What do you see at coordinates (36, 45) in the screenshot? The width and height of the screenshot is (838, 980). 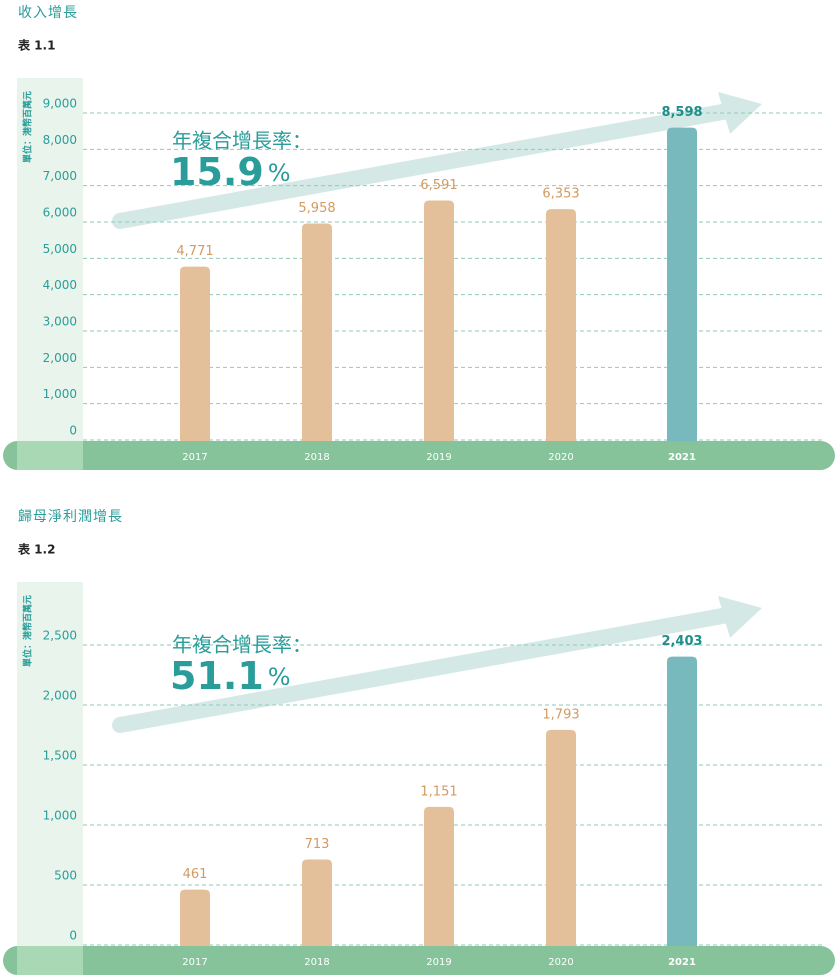 I see `chart-subtitle: 表 1.1` at bounding box center [36, 45].